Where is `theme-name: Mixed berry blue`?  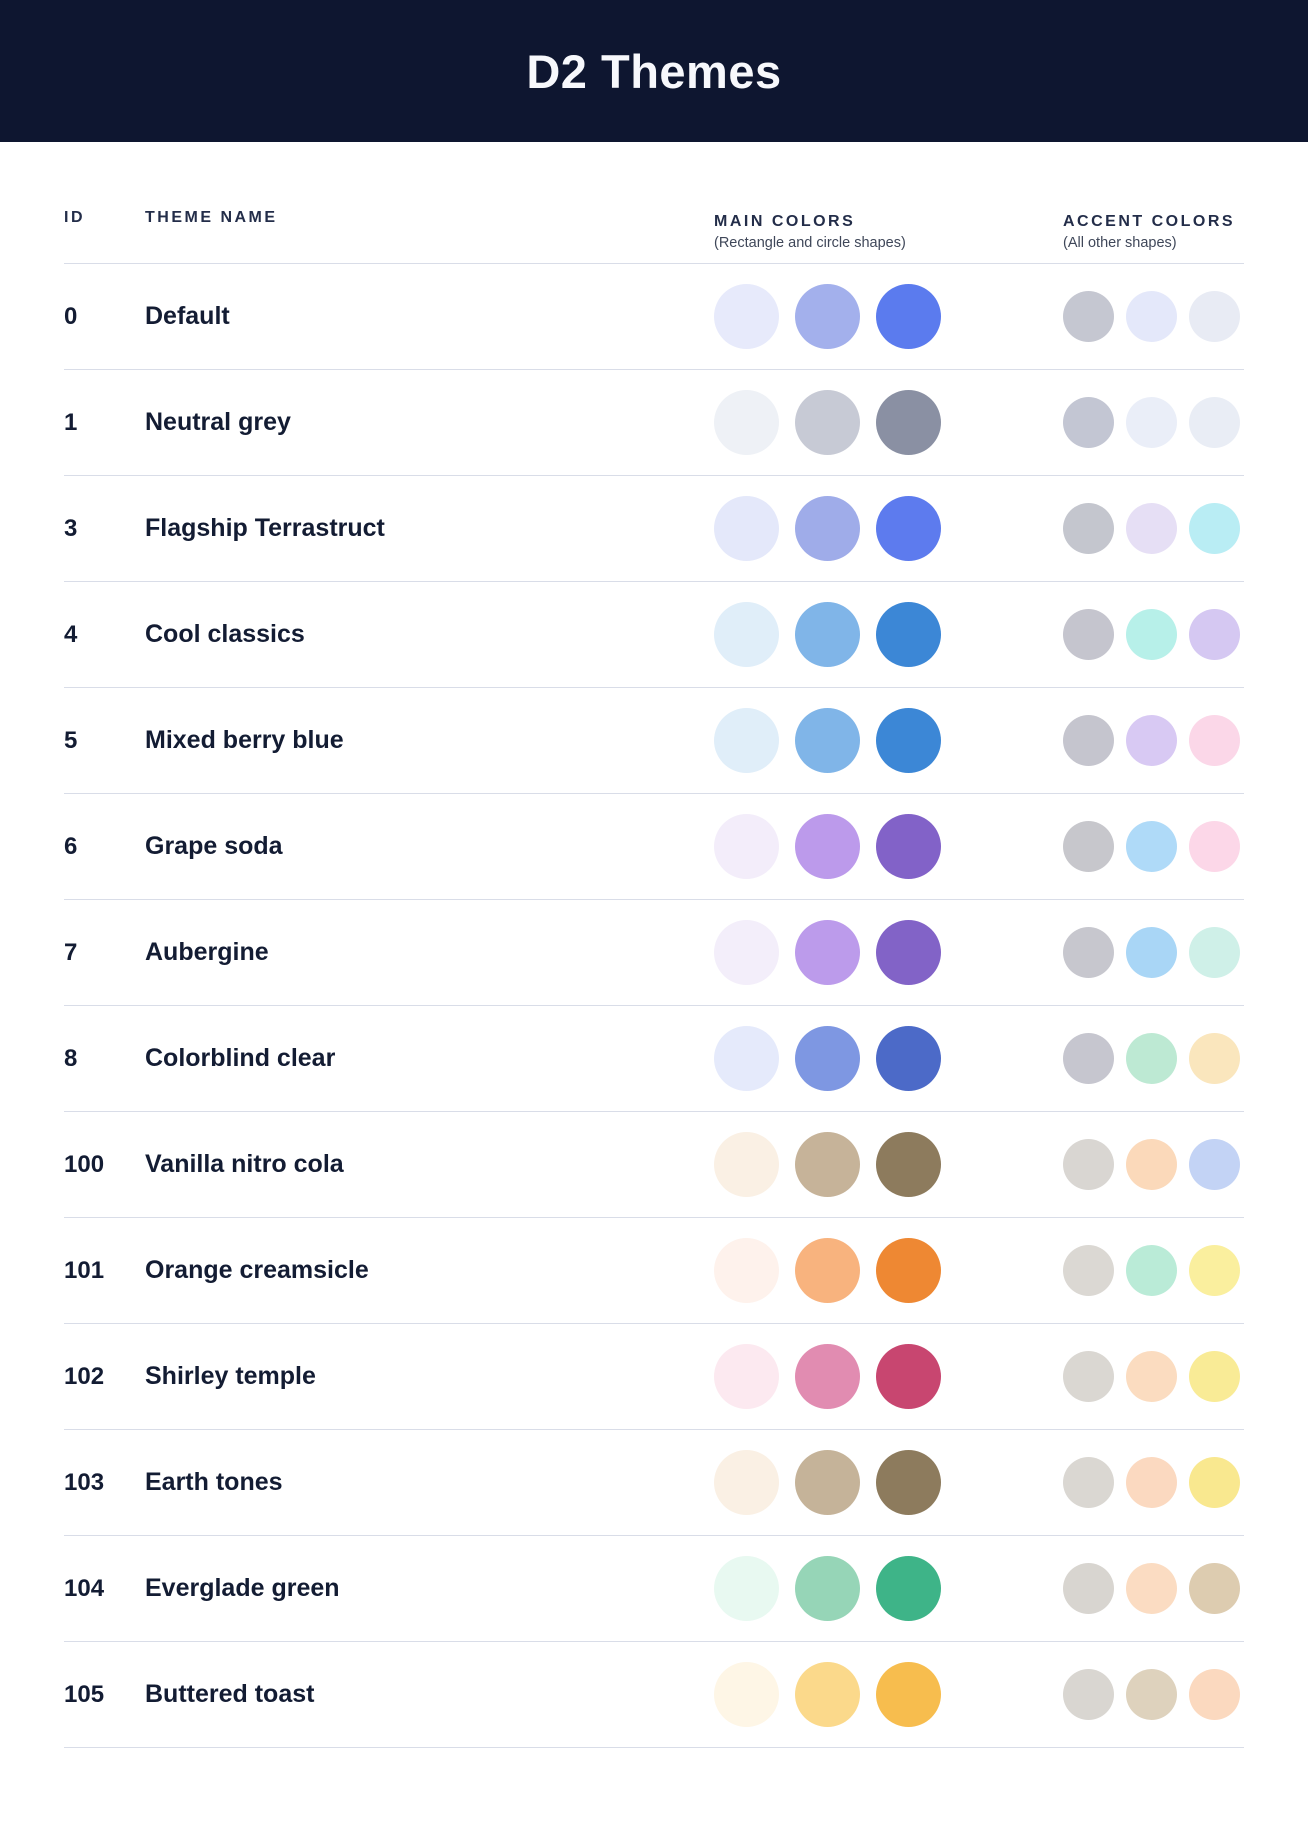 theme-name: Mixed berry blue is located at coordinates (244, 740).